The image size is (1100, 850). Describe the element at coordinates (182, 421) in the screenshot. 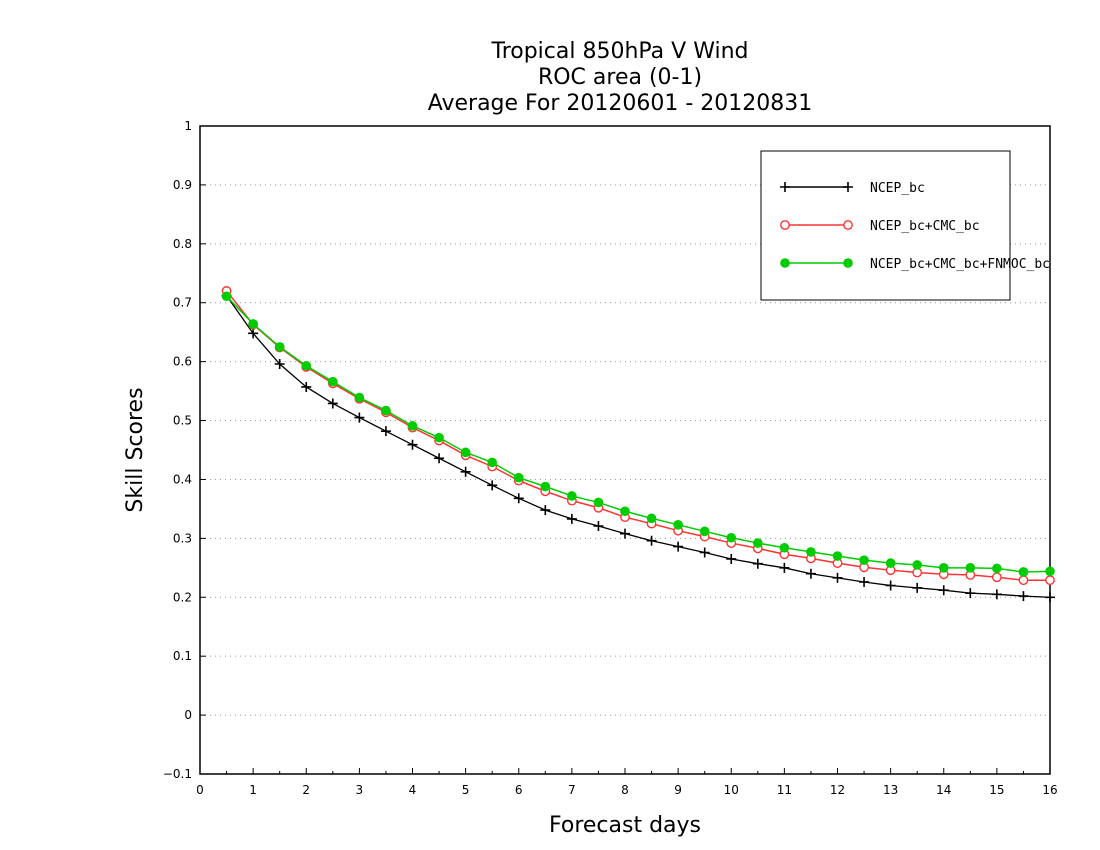

I see `y-tick-label: 0.5` at that location.